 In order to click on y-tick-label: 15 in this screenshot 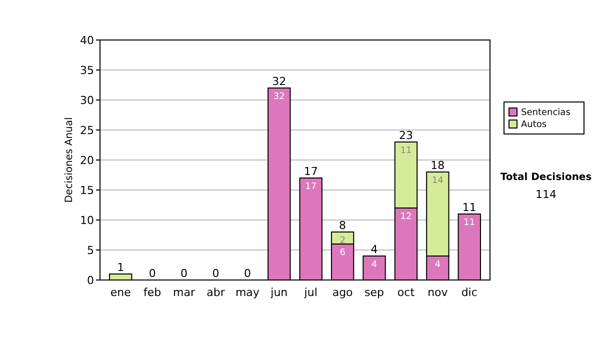, I will do `click(87, 190)`.